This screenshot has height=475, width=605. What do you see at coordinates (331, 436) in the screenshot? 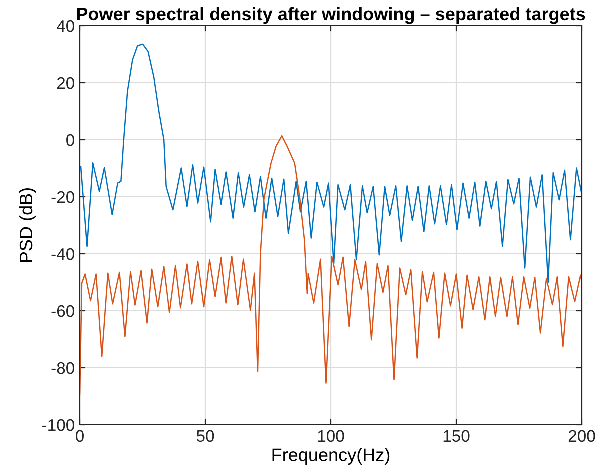
I see `x-tick-label: 100` at bounding box center [331, 436].